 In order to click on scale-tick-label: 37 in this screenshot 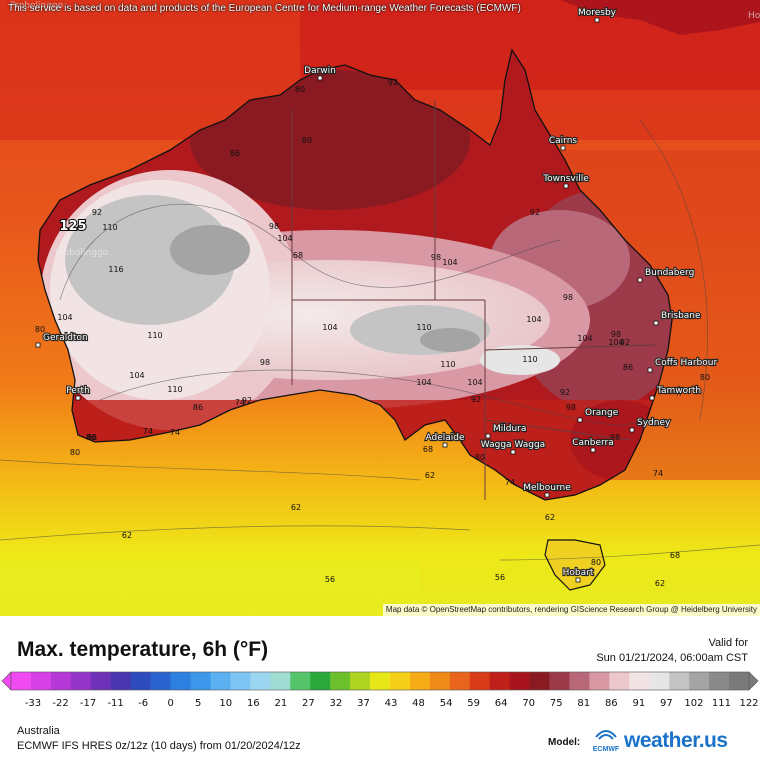, I will do `click(363, 703)`.